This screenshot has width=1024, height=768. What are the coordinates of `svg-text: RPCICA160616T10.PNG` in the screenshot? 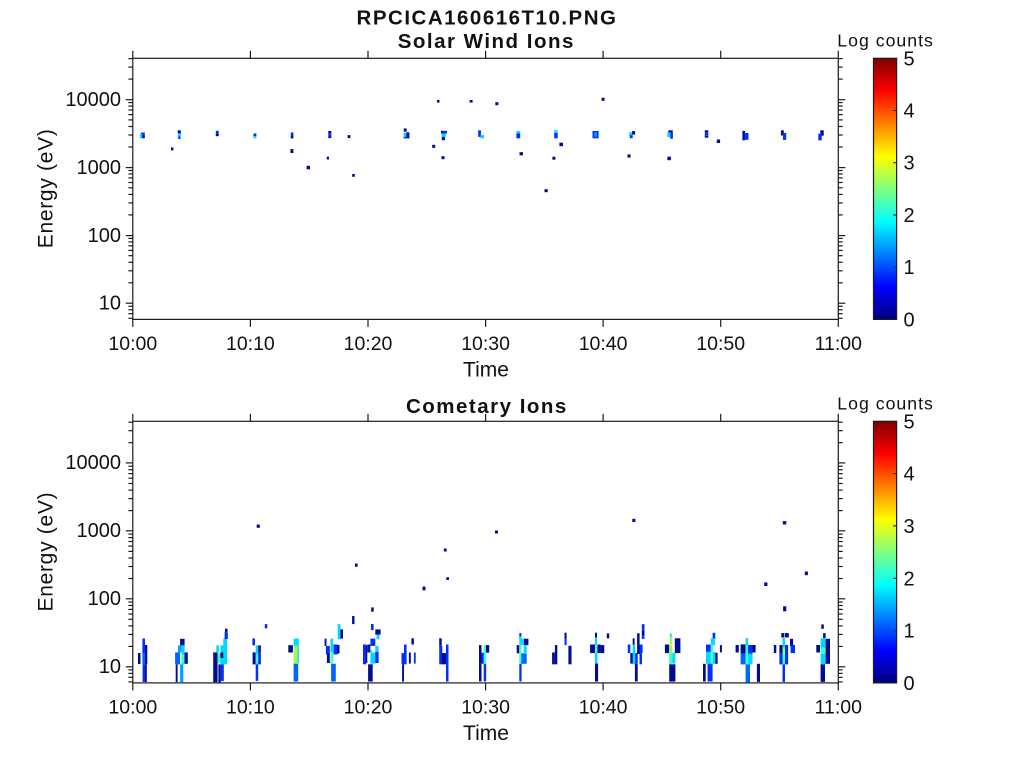 It's located at (487, 17).